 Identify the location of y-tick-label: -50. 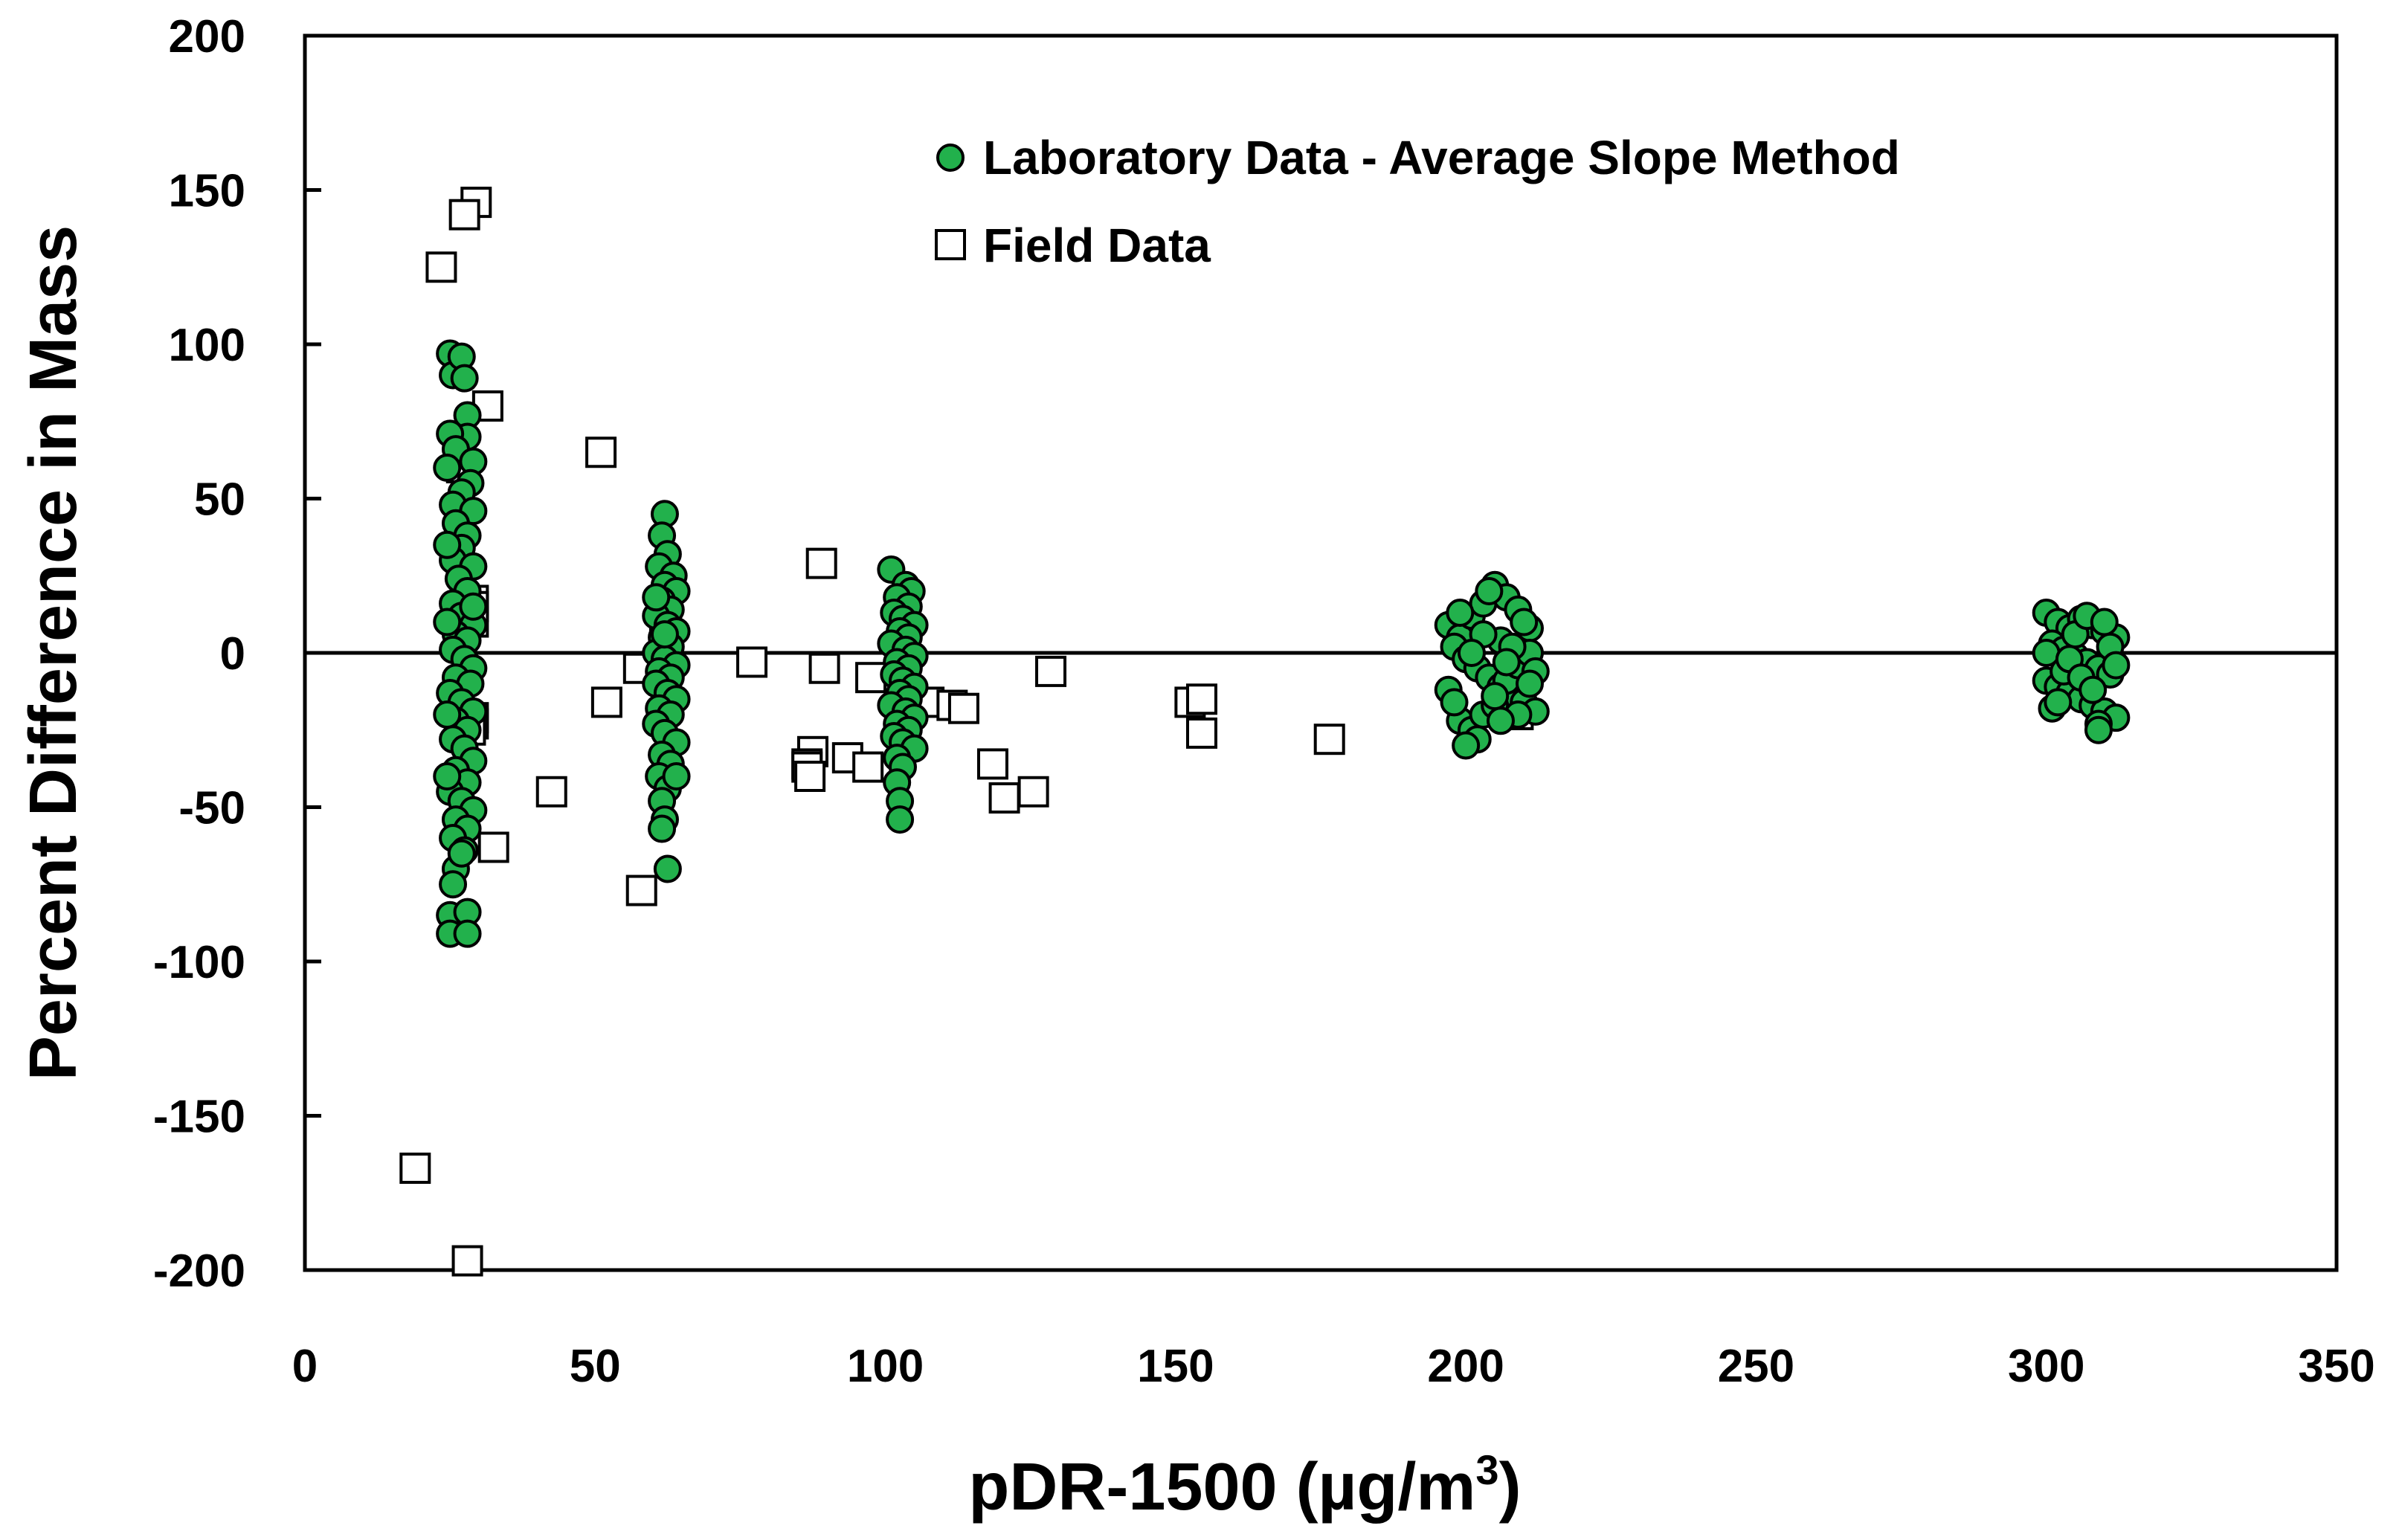
(211, 808).